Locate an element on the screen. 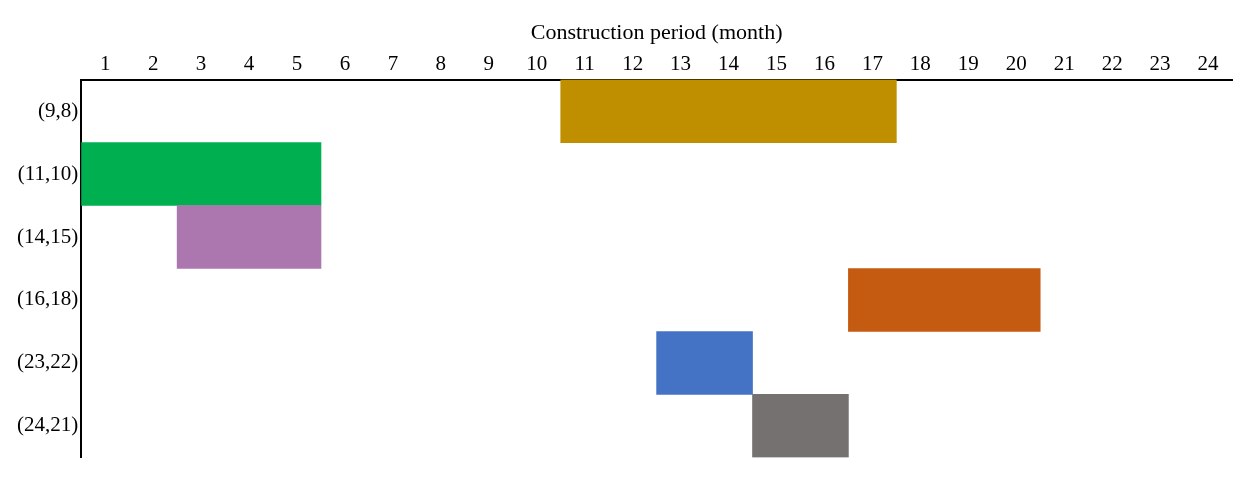  x-tick-label: 11 is located at coordinates (584, 62).